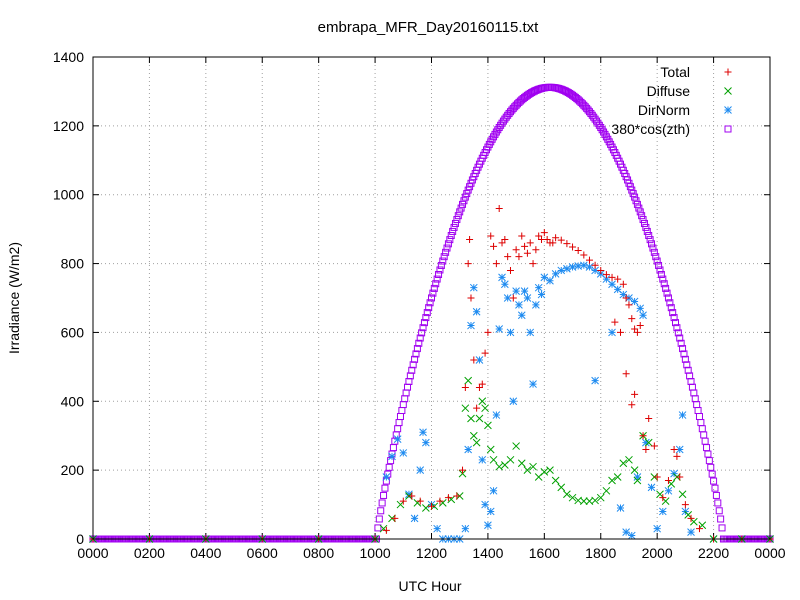 The width and height of the screenshot is (800, 600). I want to click on x-tick-label: 0600, so click(262, 553).